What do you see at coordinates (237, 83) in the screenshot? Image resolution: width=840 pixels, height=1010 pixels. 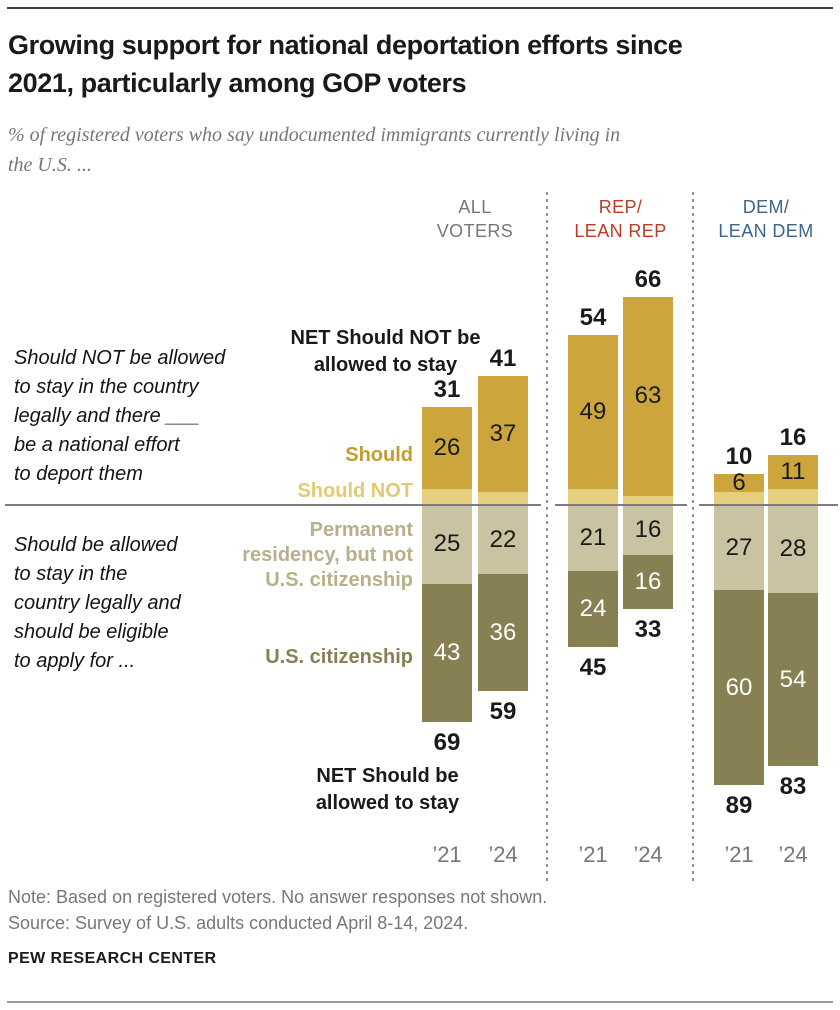 I see `title-line-2: 2021, particularly among GOP voters` at bounding box center [237, 83].